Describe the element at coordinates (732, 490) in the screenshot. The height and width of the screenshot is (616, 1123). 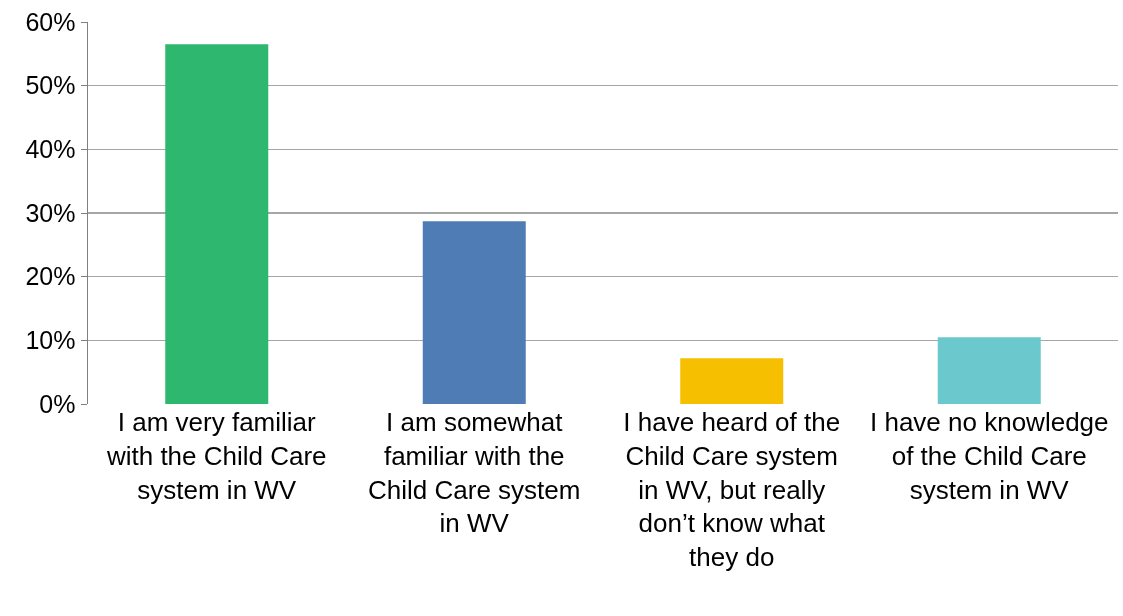
I see `x-tick-label: I have heard of the Child Care system in WV, but really don’t know what they do` at that location.